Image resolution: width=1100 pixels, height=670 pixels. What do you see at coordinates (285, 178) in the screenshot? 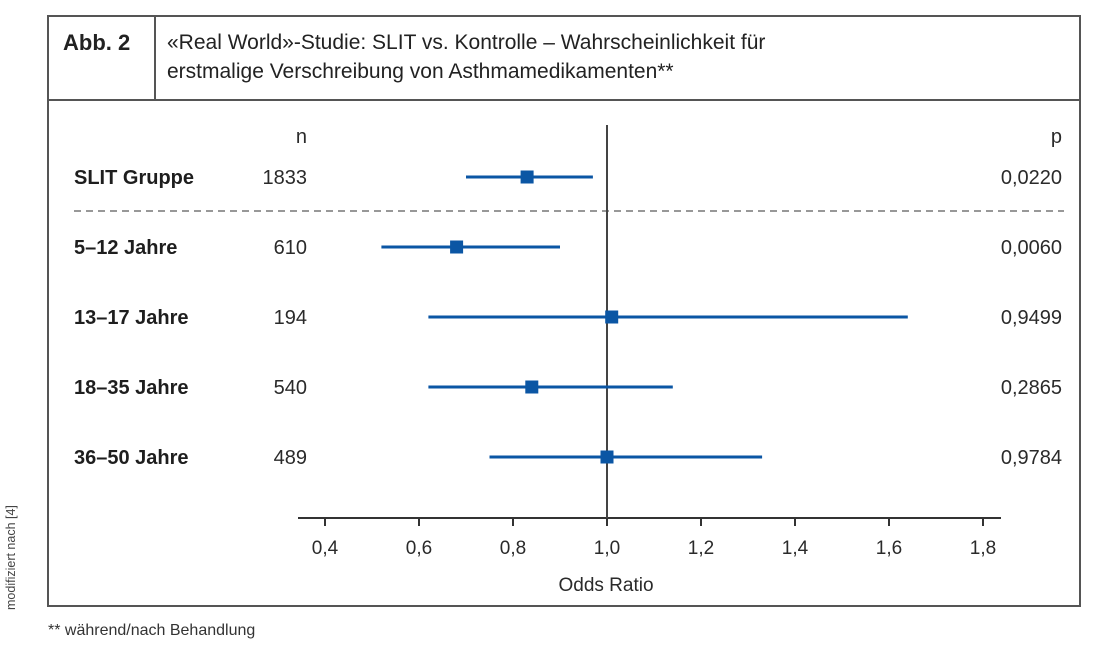
I see `row-n-value: 1833` at bounding box center [285, 178].